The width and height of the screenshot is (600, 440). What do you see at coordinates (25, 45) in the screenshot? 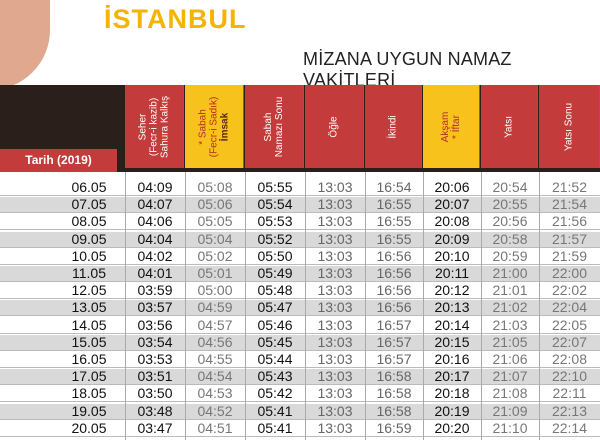
I see `decorative-photo-edge` at bounding box center [25, 45].